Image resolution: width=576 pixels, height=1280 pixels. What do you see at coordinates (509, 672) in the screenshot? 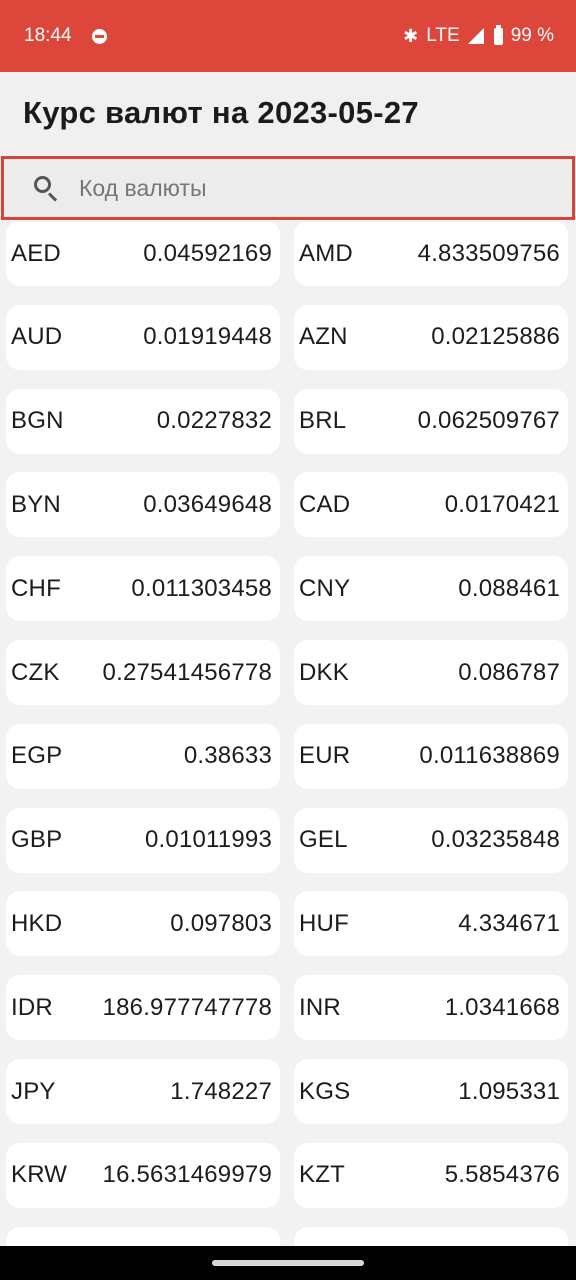
I see `currency-rate: 0.086787` at bounding box center [509, 672].